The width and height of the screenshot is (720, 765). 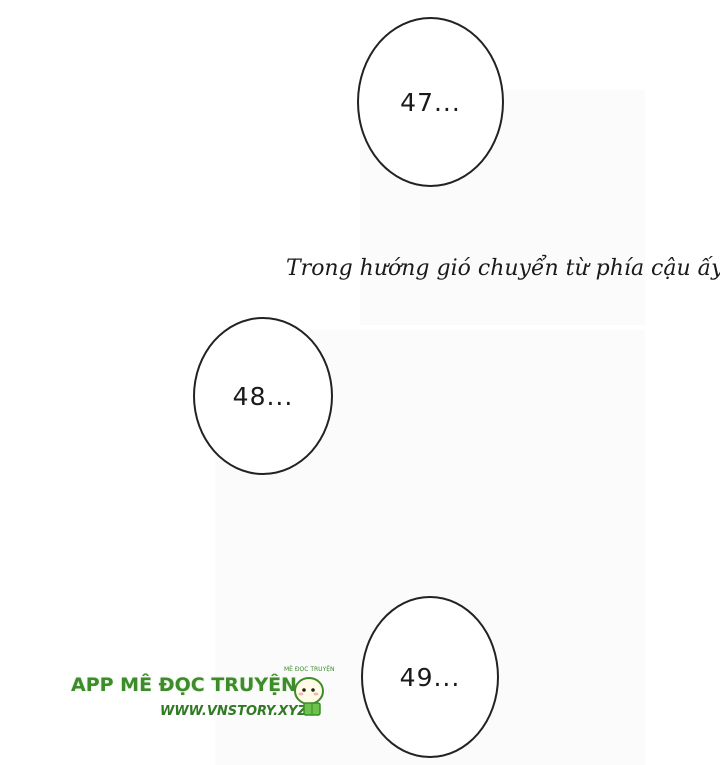 I want to click on watermark-small-caption: MÊ ĐỌC TRUYỆN, so click(x=309, y=669).